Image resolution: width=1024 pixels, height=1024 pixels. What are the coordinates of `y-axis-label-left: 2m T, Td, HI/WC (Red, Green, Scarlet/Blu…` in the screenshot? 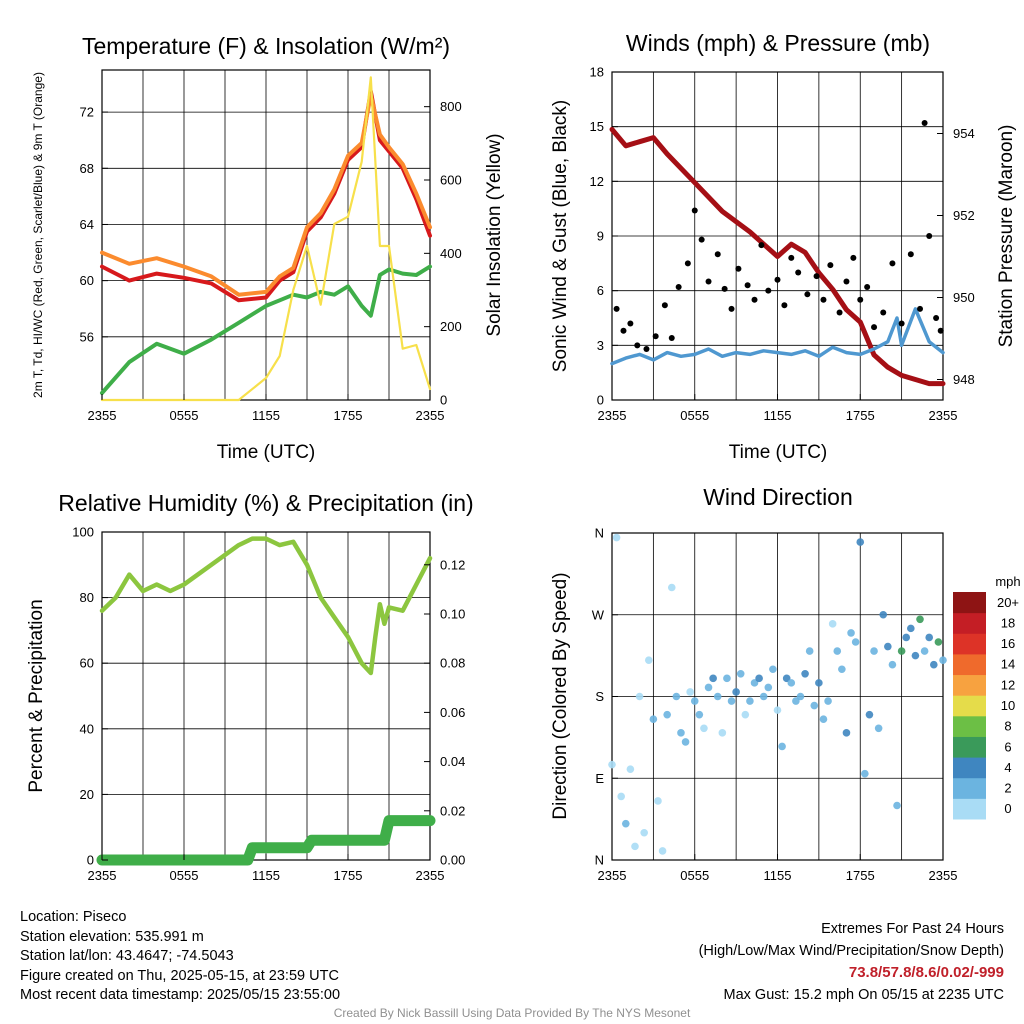 It's located at (38, 235).